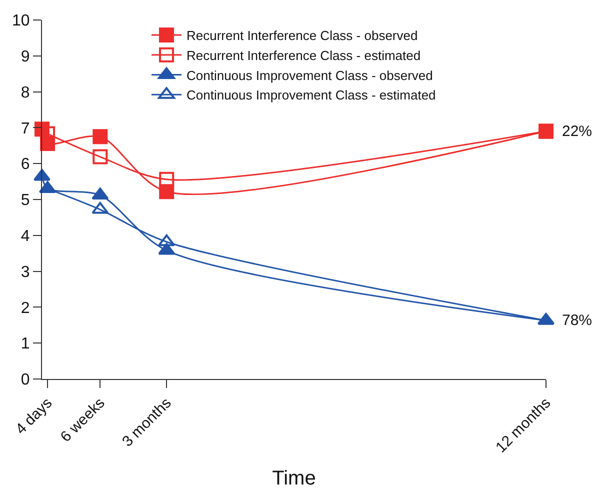 This screenshot has height=497, width=605. Describe the element at coordinates (577, 131) in the screenshot. I see `annotation: 22%` at that location.